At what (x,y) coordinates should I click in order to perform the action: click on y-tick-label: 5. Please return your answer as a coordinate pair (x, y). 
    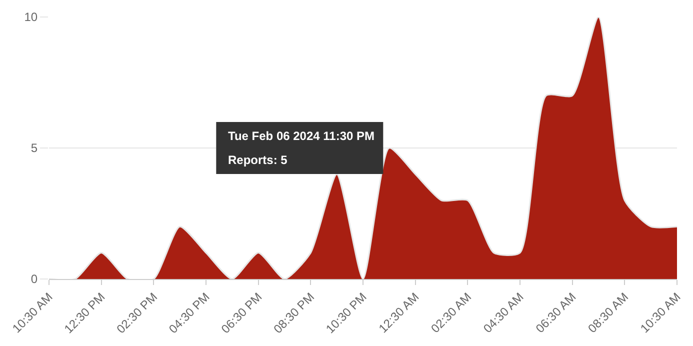
    Looking at the image, I should click on (34, 148).